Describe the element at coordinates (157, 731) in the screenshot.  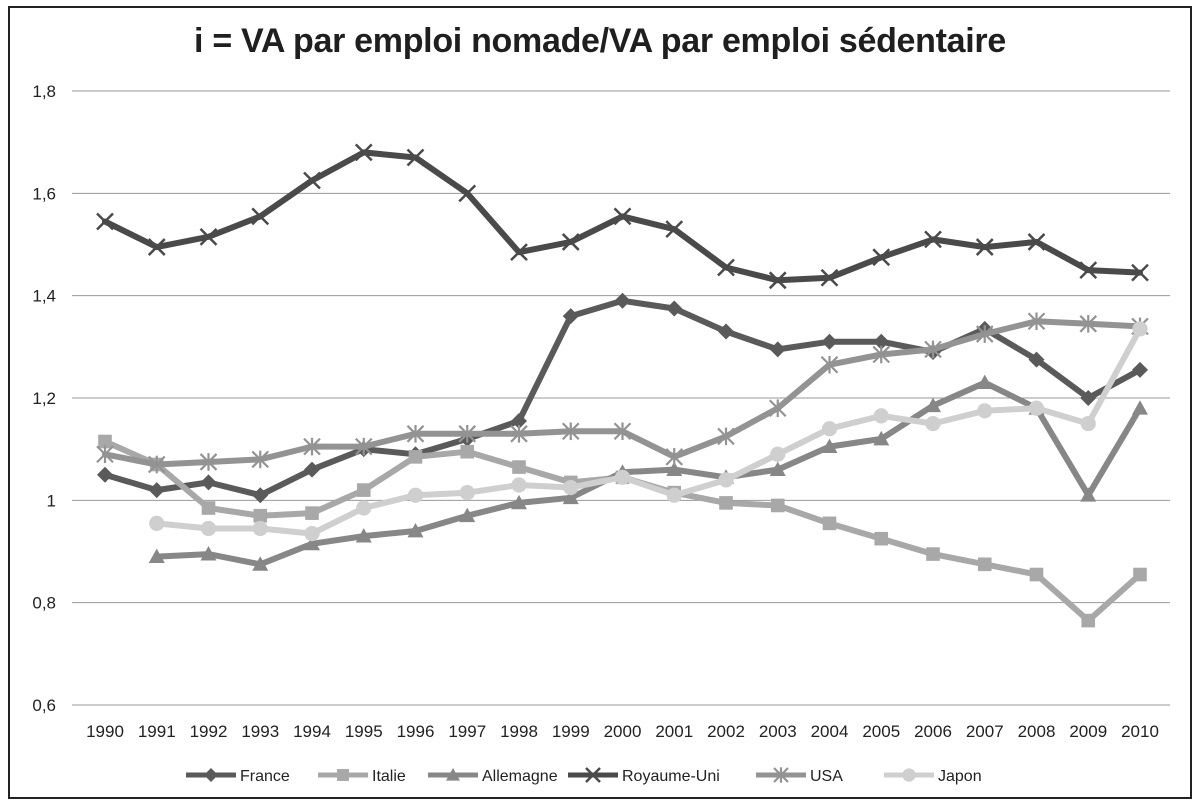
I see `x-tick-label: 1991` at that location.